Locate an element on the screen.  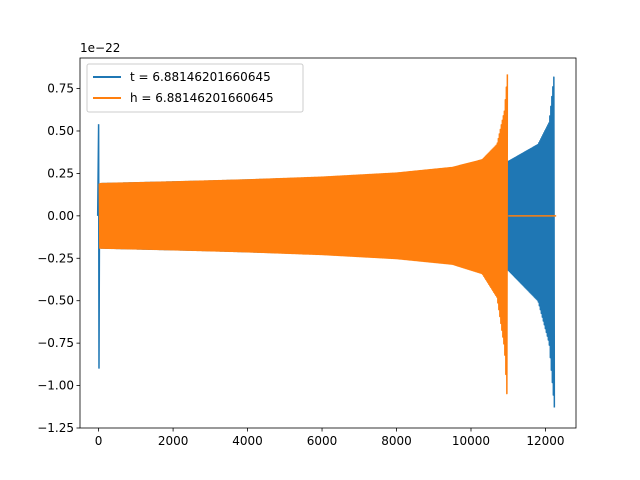
legend-label-t: t = 6.88146201660645 is located at coordinates (200, 77).